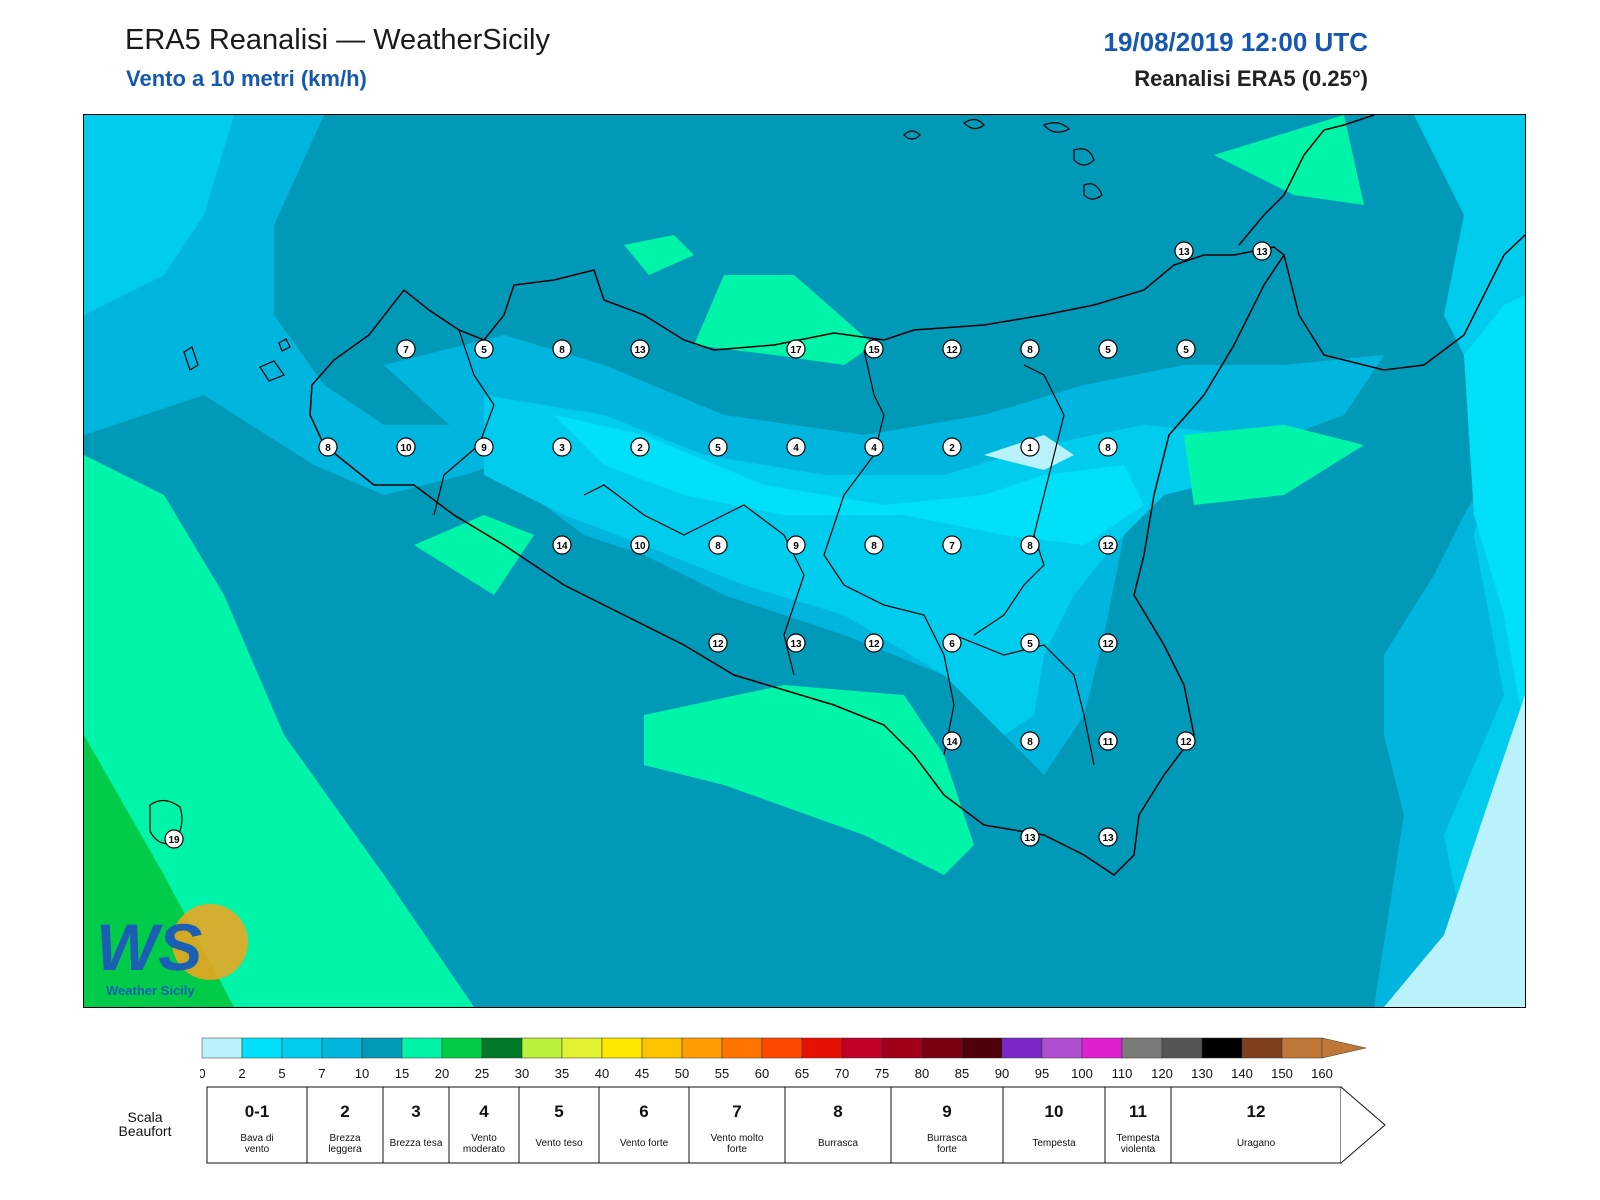 This screenshot has height=1200, width=1600. What do you see at coordinates (796, 447) in the screenshot?
I see `station-marker: 4` at bounding box center [796, 447].